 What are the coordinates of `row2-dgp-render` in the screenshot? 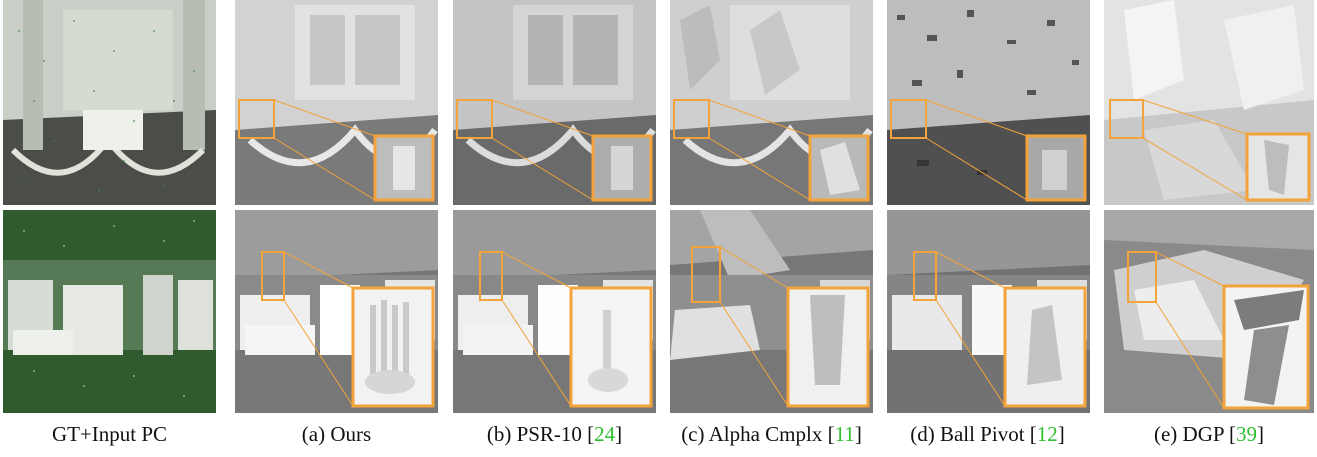 It's located at (1209, 311).